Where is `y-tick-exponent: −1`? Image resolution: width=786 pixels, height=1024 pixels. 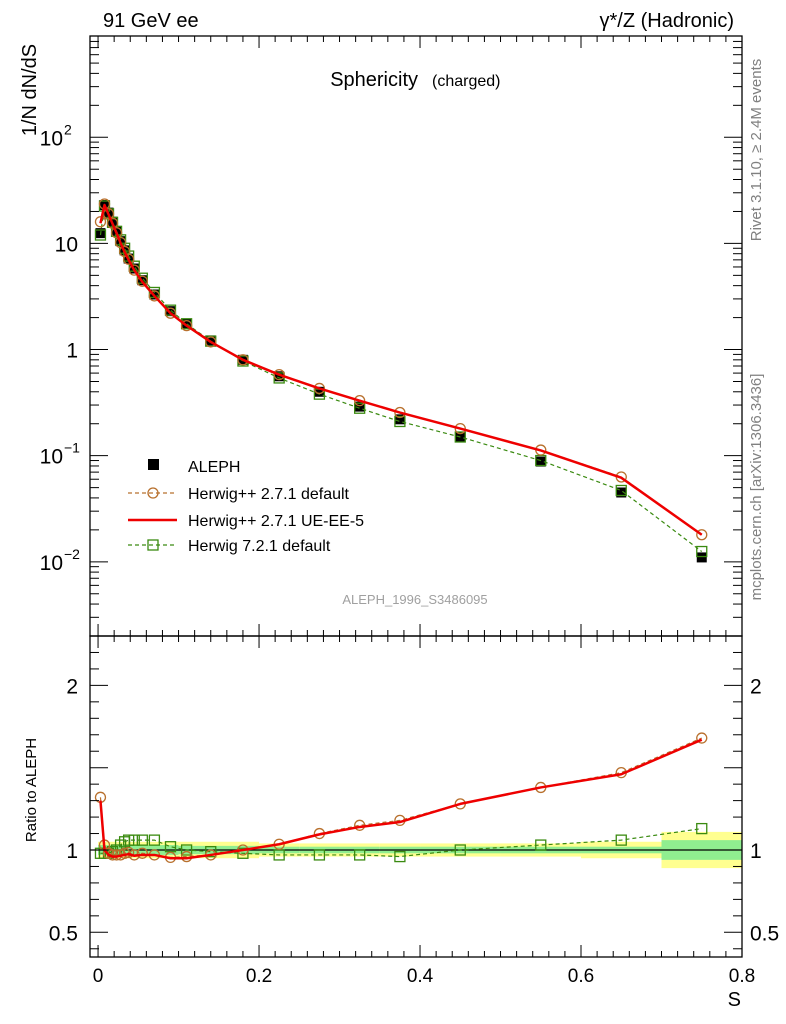 y-tick-exponent: −1 is located at coordinates (72, 448).